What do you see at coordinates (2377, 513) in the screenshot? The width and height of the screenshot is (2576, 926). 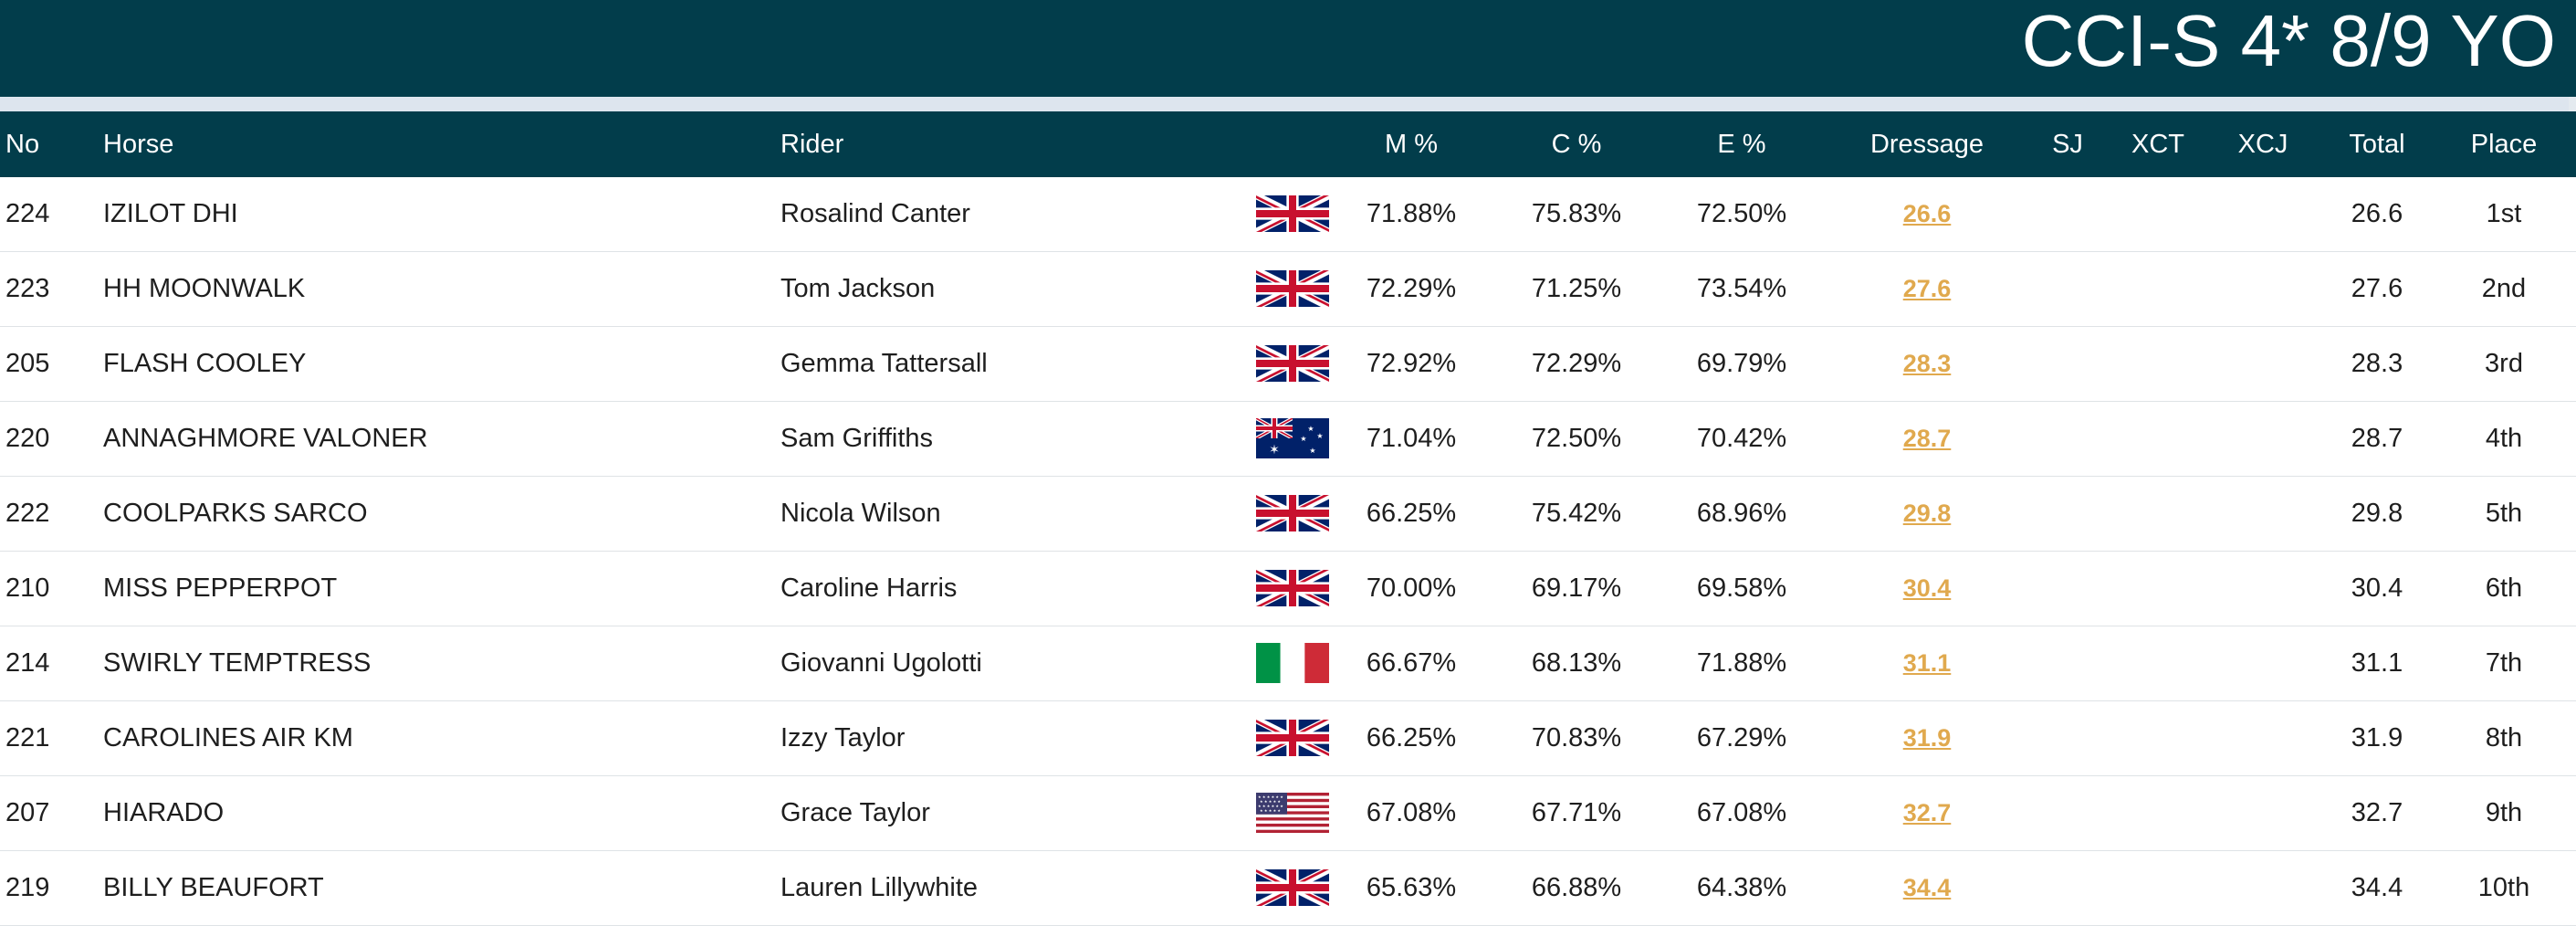 I see `total-score: 29.8` at bounding box center [2377, 513].